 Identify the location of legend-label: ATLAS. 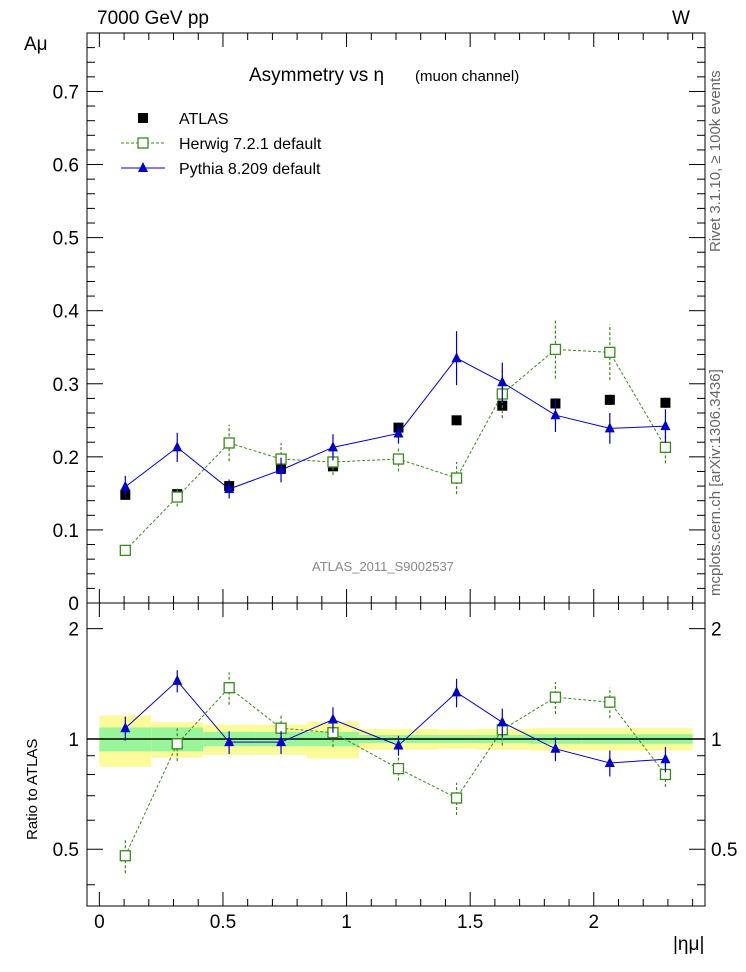
(204, 119).